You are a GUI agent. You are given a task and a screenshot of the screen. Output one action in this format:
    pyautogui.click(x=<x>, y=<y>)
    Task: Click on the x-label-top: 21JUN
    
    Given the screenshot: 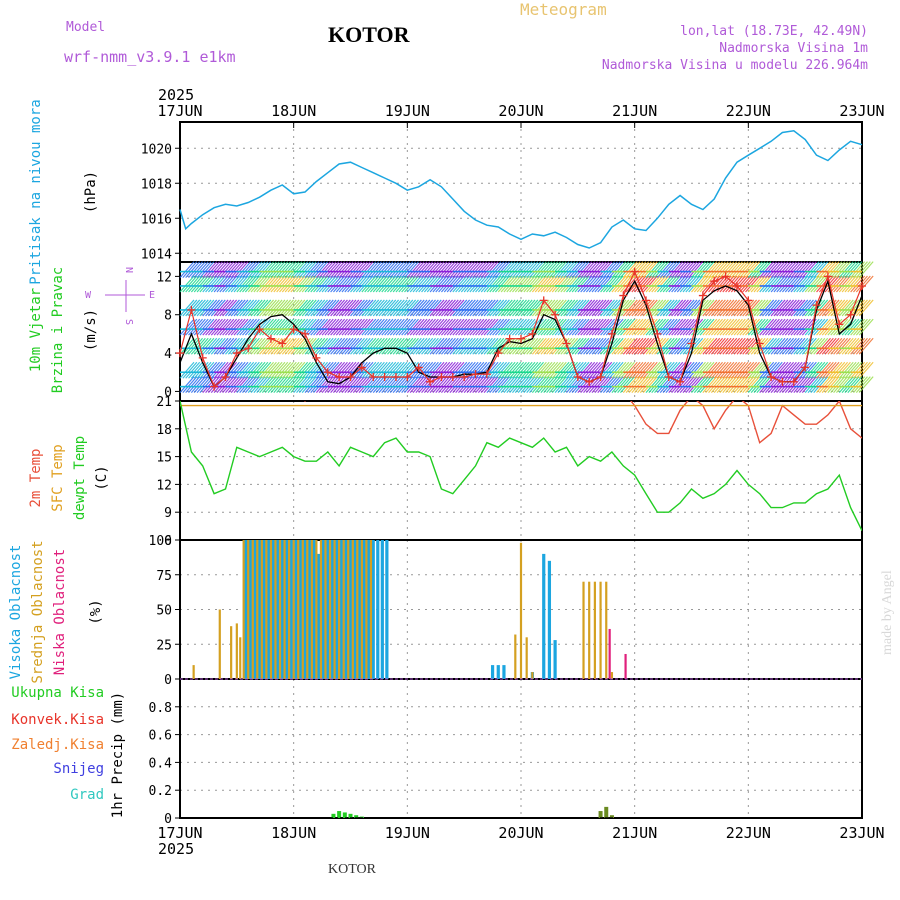 What is the action you would take?
    pyautogui.click(x=634, y=111)
    